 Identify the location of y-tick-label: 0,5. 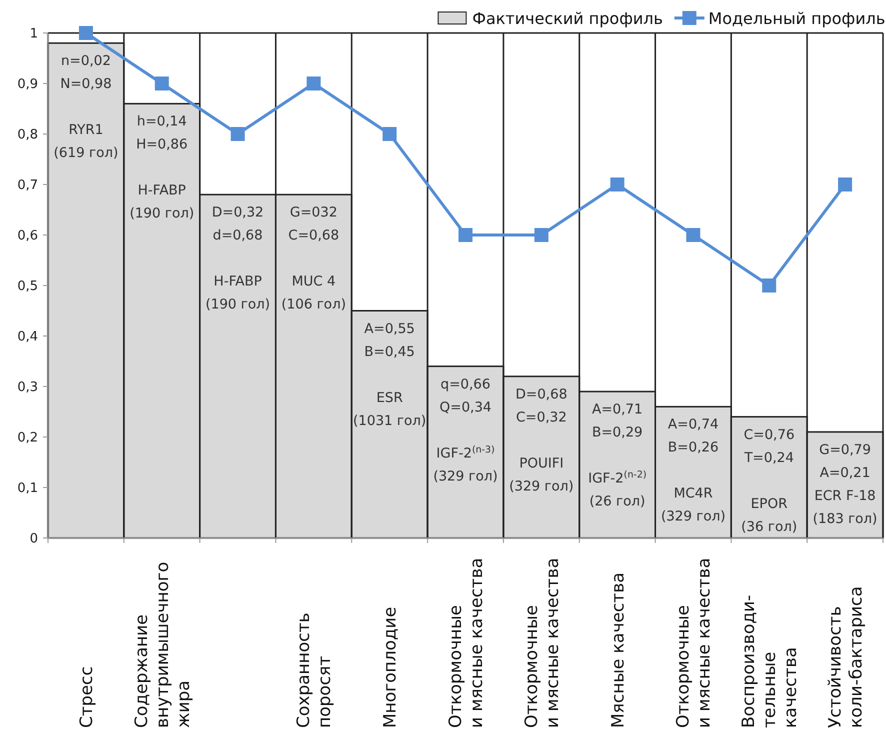
(27, 286).